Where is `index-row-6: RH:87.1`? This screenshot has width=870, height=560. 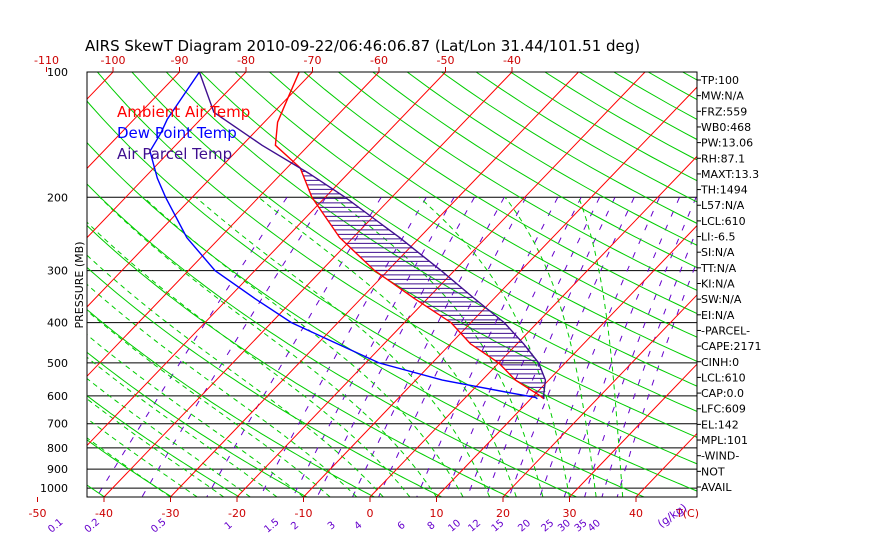 index-row-6: RH:87.1 is located at coordinates (723, 158).